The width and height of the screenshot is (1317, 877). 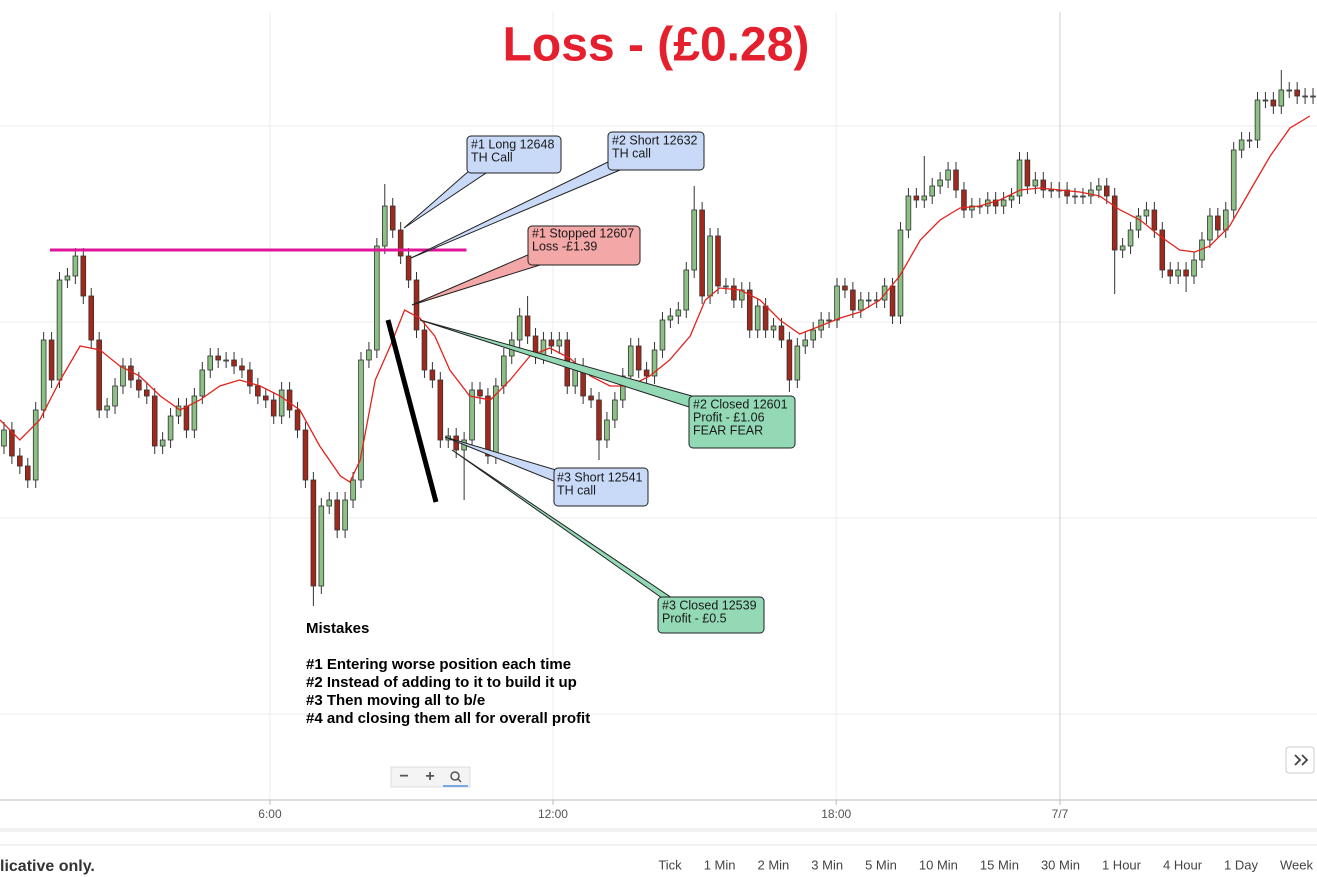 I want to click on callout-text: TH Call, so click(x=492, y=157).